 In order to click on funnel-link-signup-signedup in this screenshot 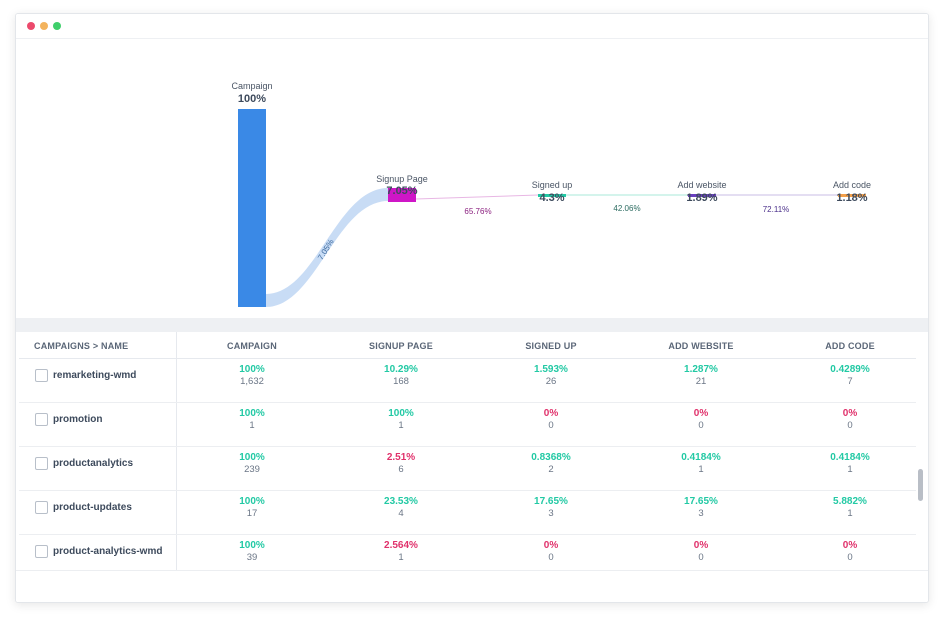, I will do `click(477, 197)`.